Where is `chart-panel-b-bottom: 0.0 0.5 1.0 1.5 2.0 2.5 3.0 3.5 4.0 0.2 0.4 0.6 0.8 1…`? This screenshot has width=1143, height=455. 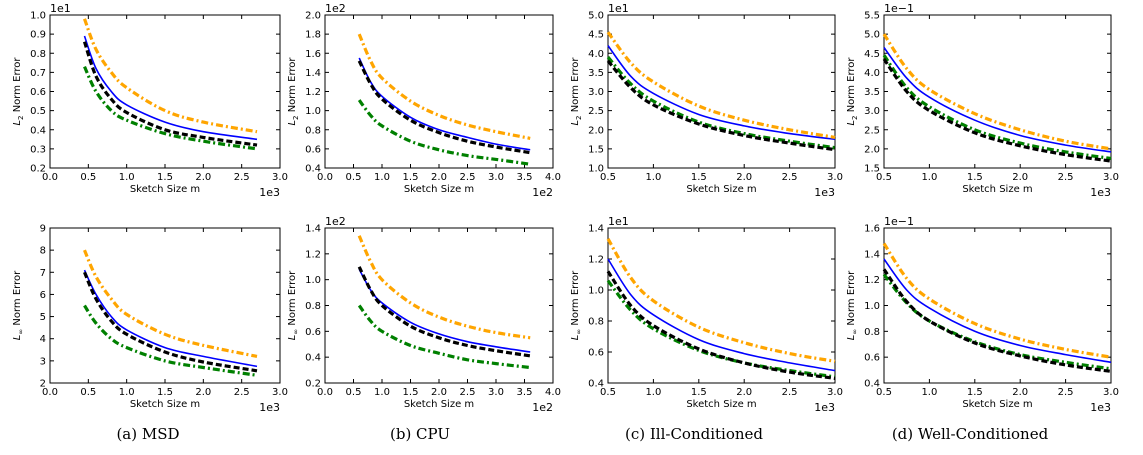 chart-panel-b-bottom: 0.0 0.5 1.0 1.5 2.0 2.5 3.0 3.5 4.0 0.2 0.4 0.6 0.8 1… is located at coordinates (424, 314).